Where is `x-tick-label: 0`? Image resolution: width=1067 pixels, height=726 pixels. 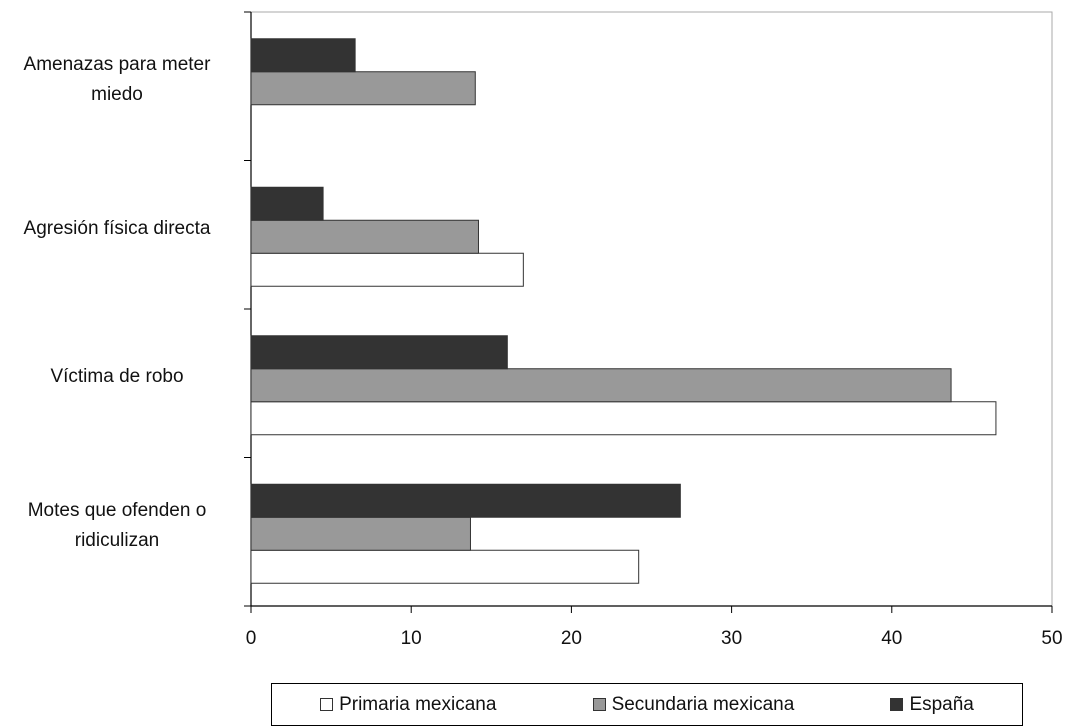 x-tick-label: 0 is located at coordinates (251, 638).